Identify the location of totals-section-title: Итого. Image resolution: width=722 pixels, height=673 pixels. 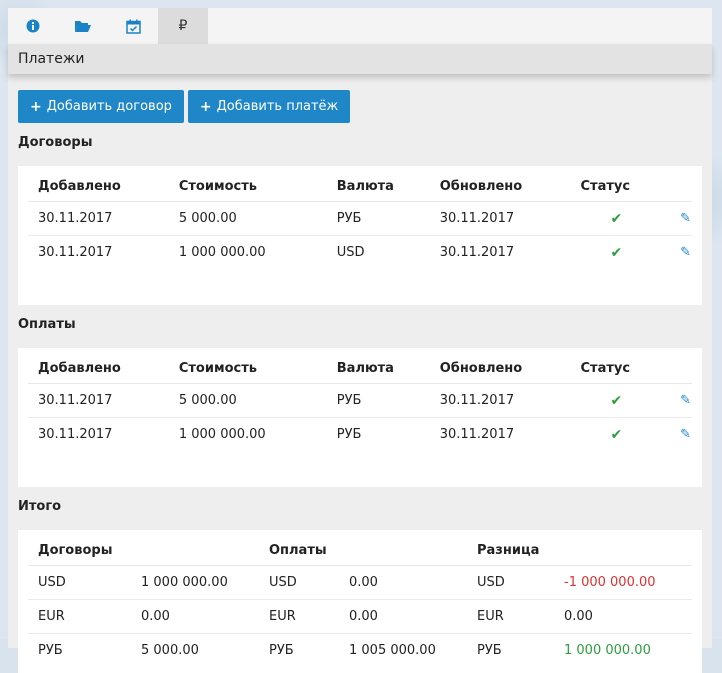
(40, 506).